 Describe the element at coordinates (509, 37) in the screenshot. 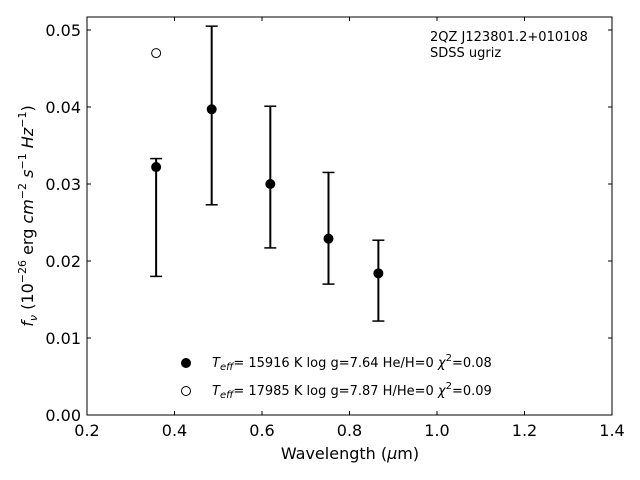

I see `annotation-object-name: 2QZ J123801.2+010108` at that location.